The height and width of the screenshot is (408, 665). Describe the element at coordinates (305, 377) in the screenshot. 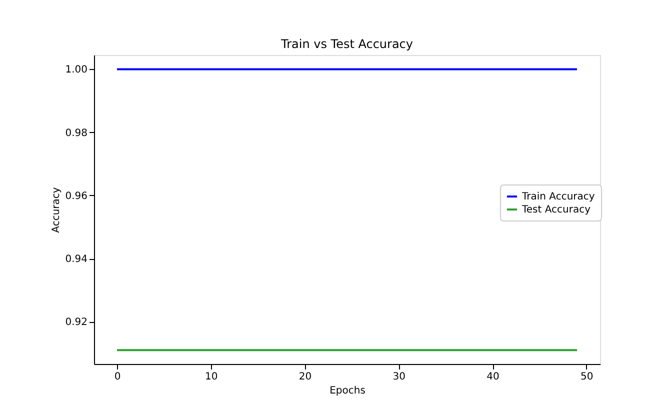

I see `x-tick-label: 20` at that location.